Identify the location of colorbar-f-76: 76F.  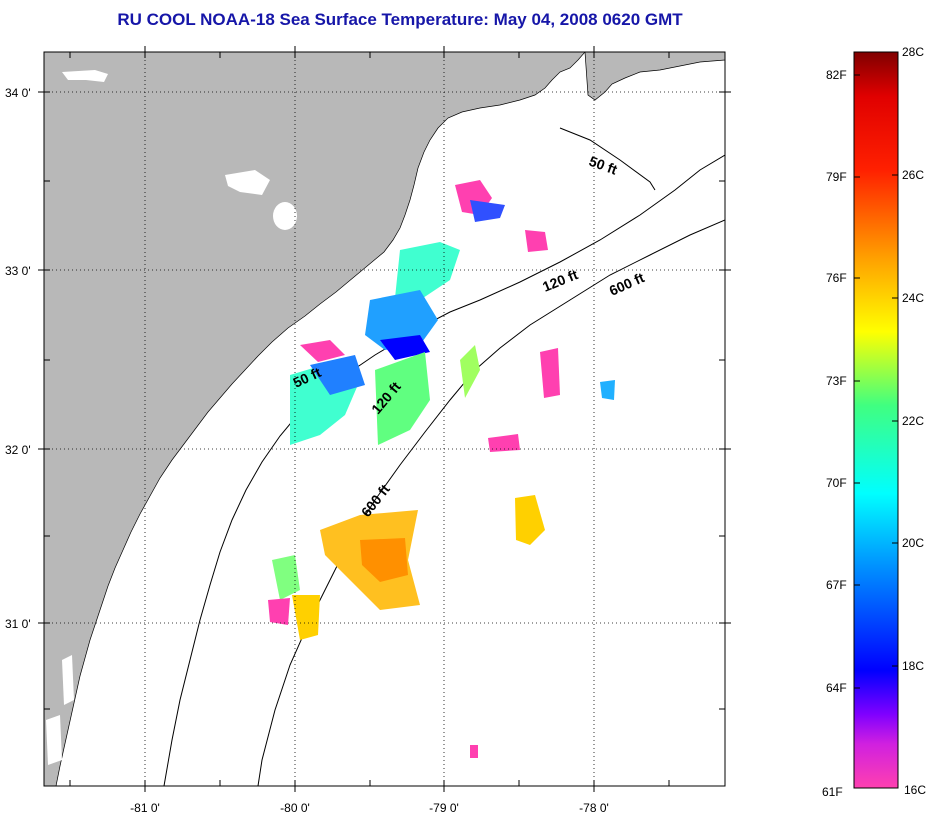
(836, 278).